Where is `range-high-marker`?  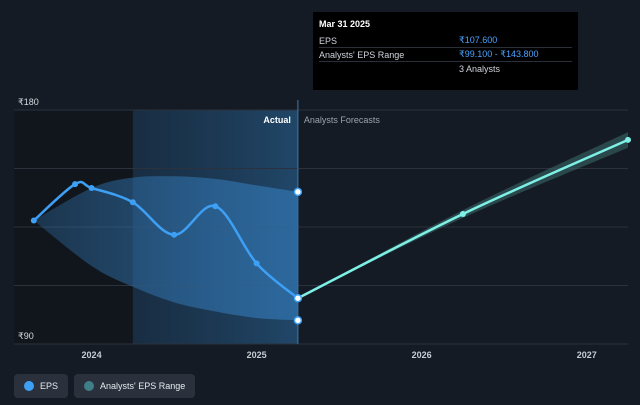
range-high-marker is located at coordinates (298, 192).